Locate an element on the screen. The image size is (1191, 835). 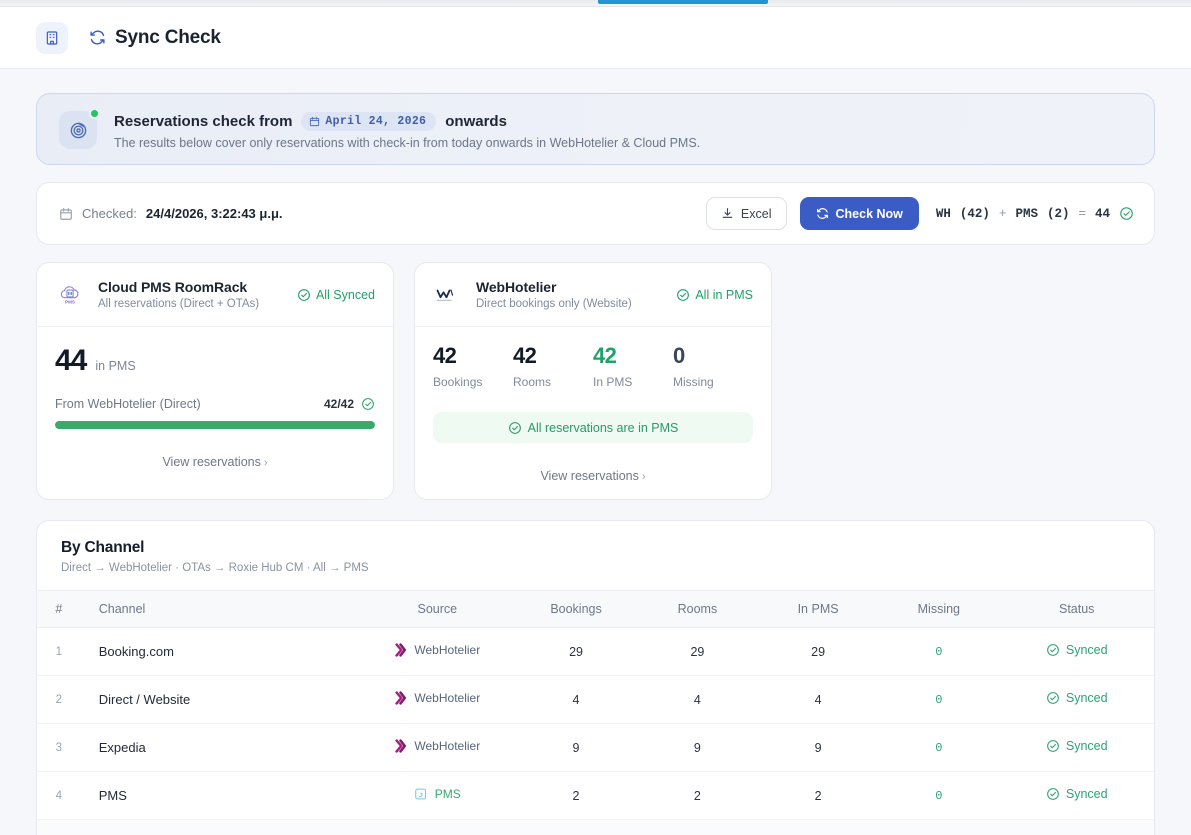
excel-button-label: Excel is located at coordinates (756, 213).